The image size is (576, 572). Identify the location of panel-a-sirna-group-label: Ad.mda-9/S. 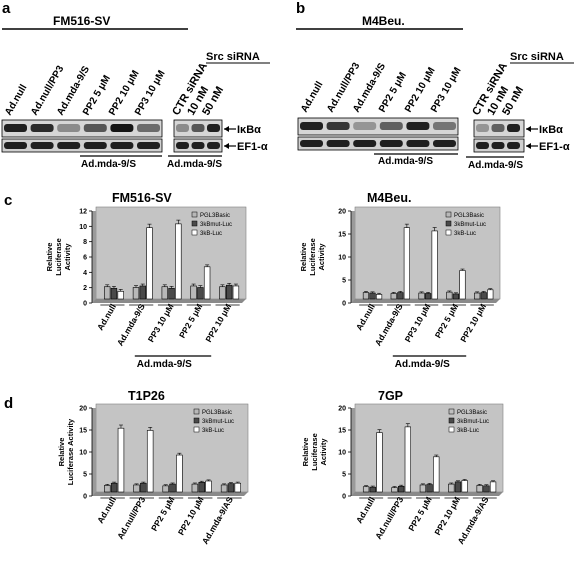
(194, 164).